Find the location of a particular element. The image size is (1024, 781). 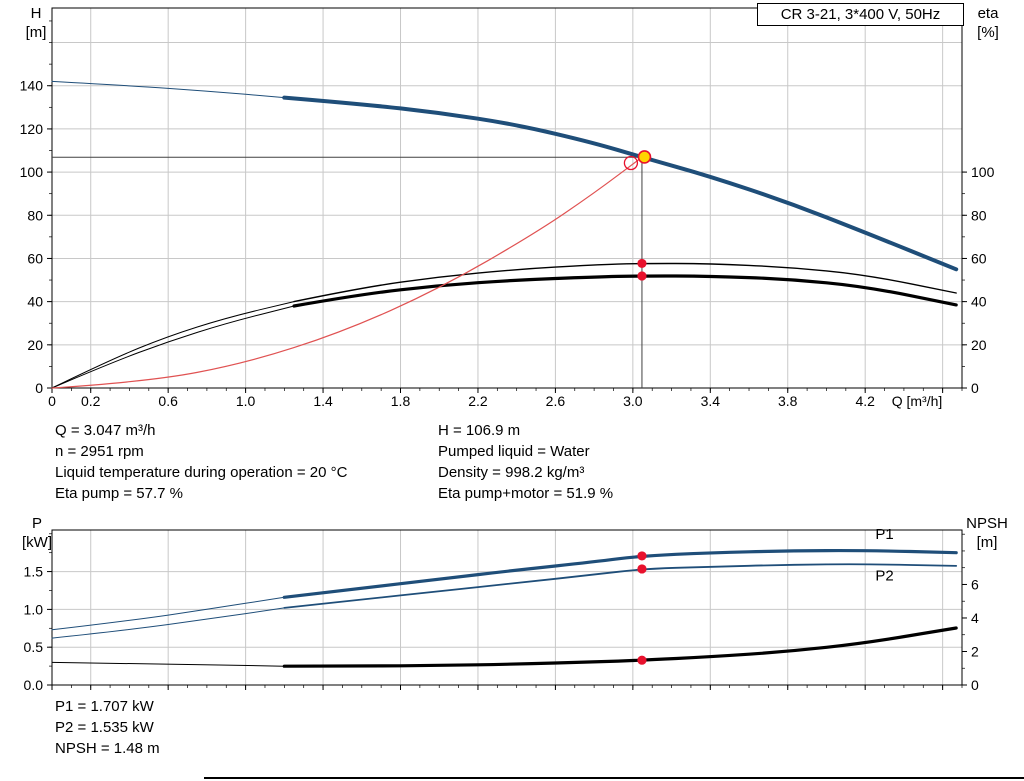

y-tick-label-right: 40 is located at coordinates (979, 302).